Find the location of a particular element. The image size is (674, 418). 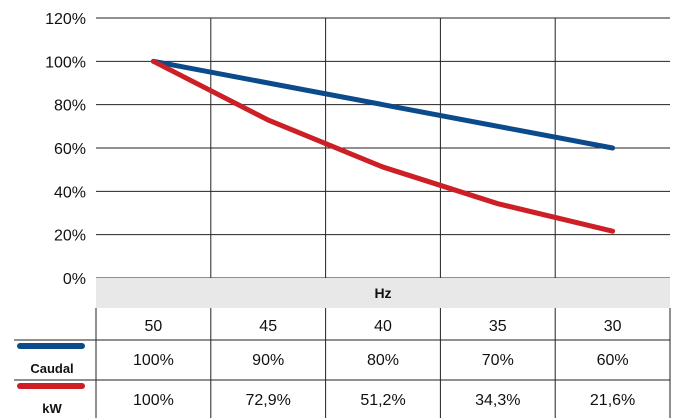

y-tick-label: 40% is located at coordinates (70, 192).